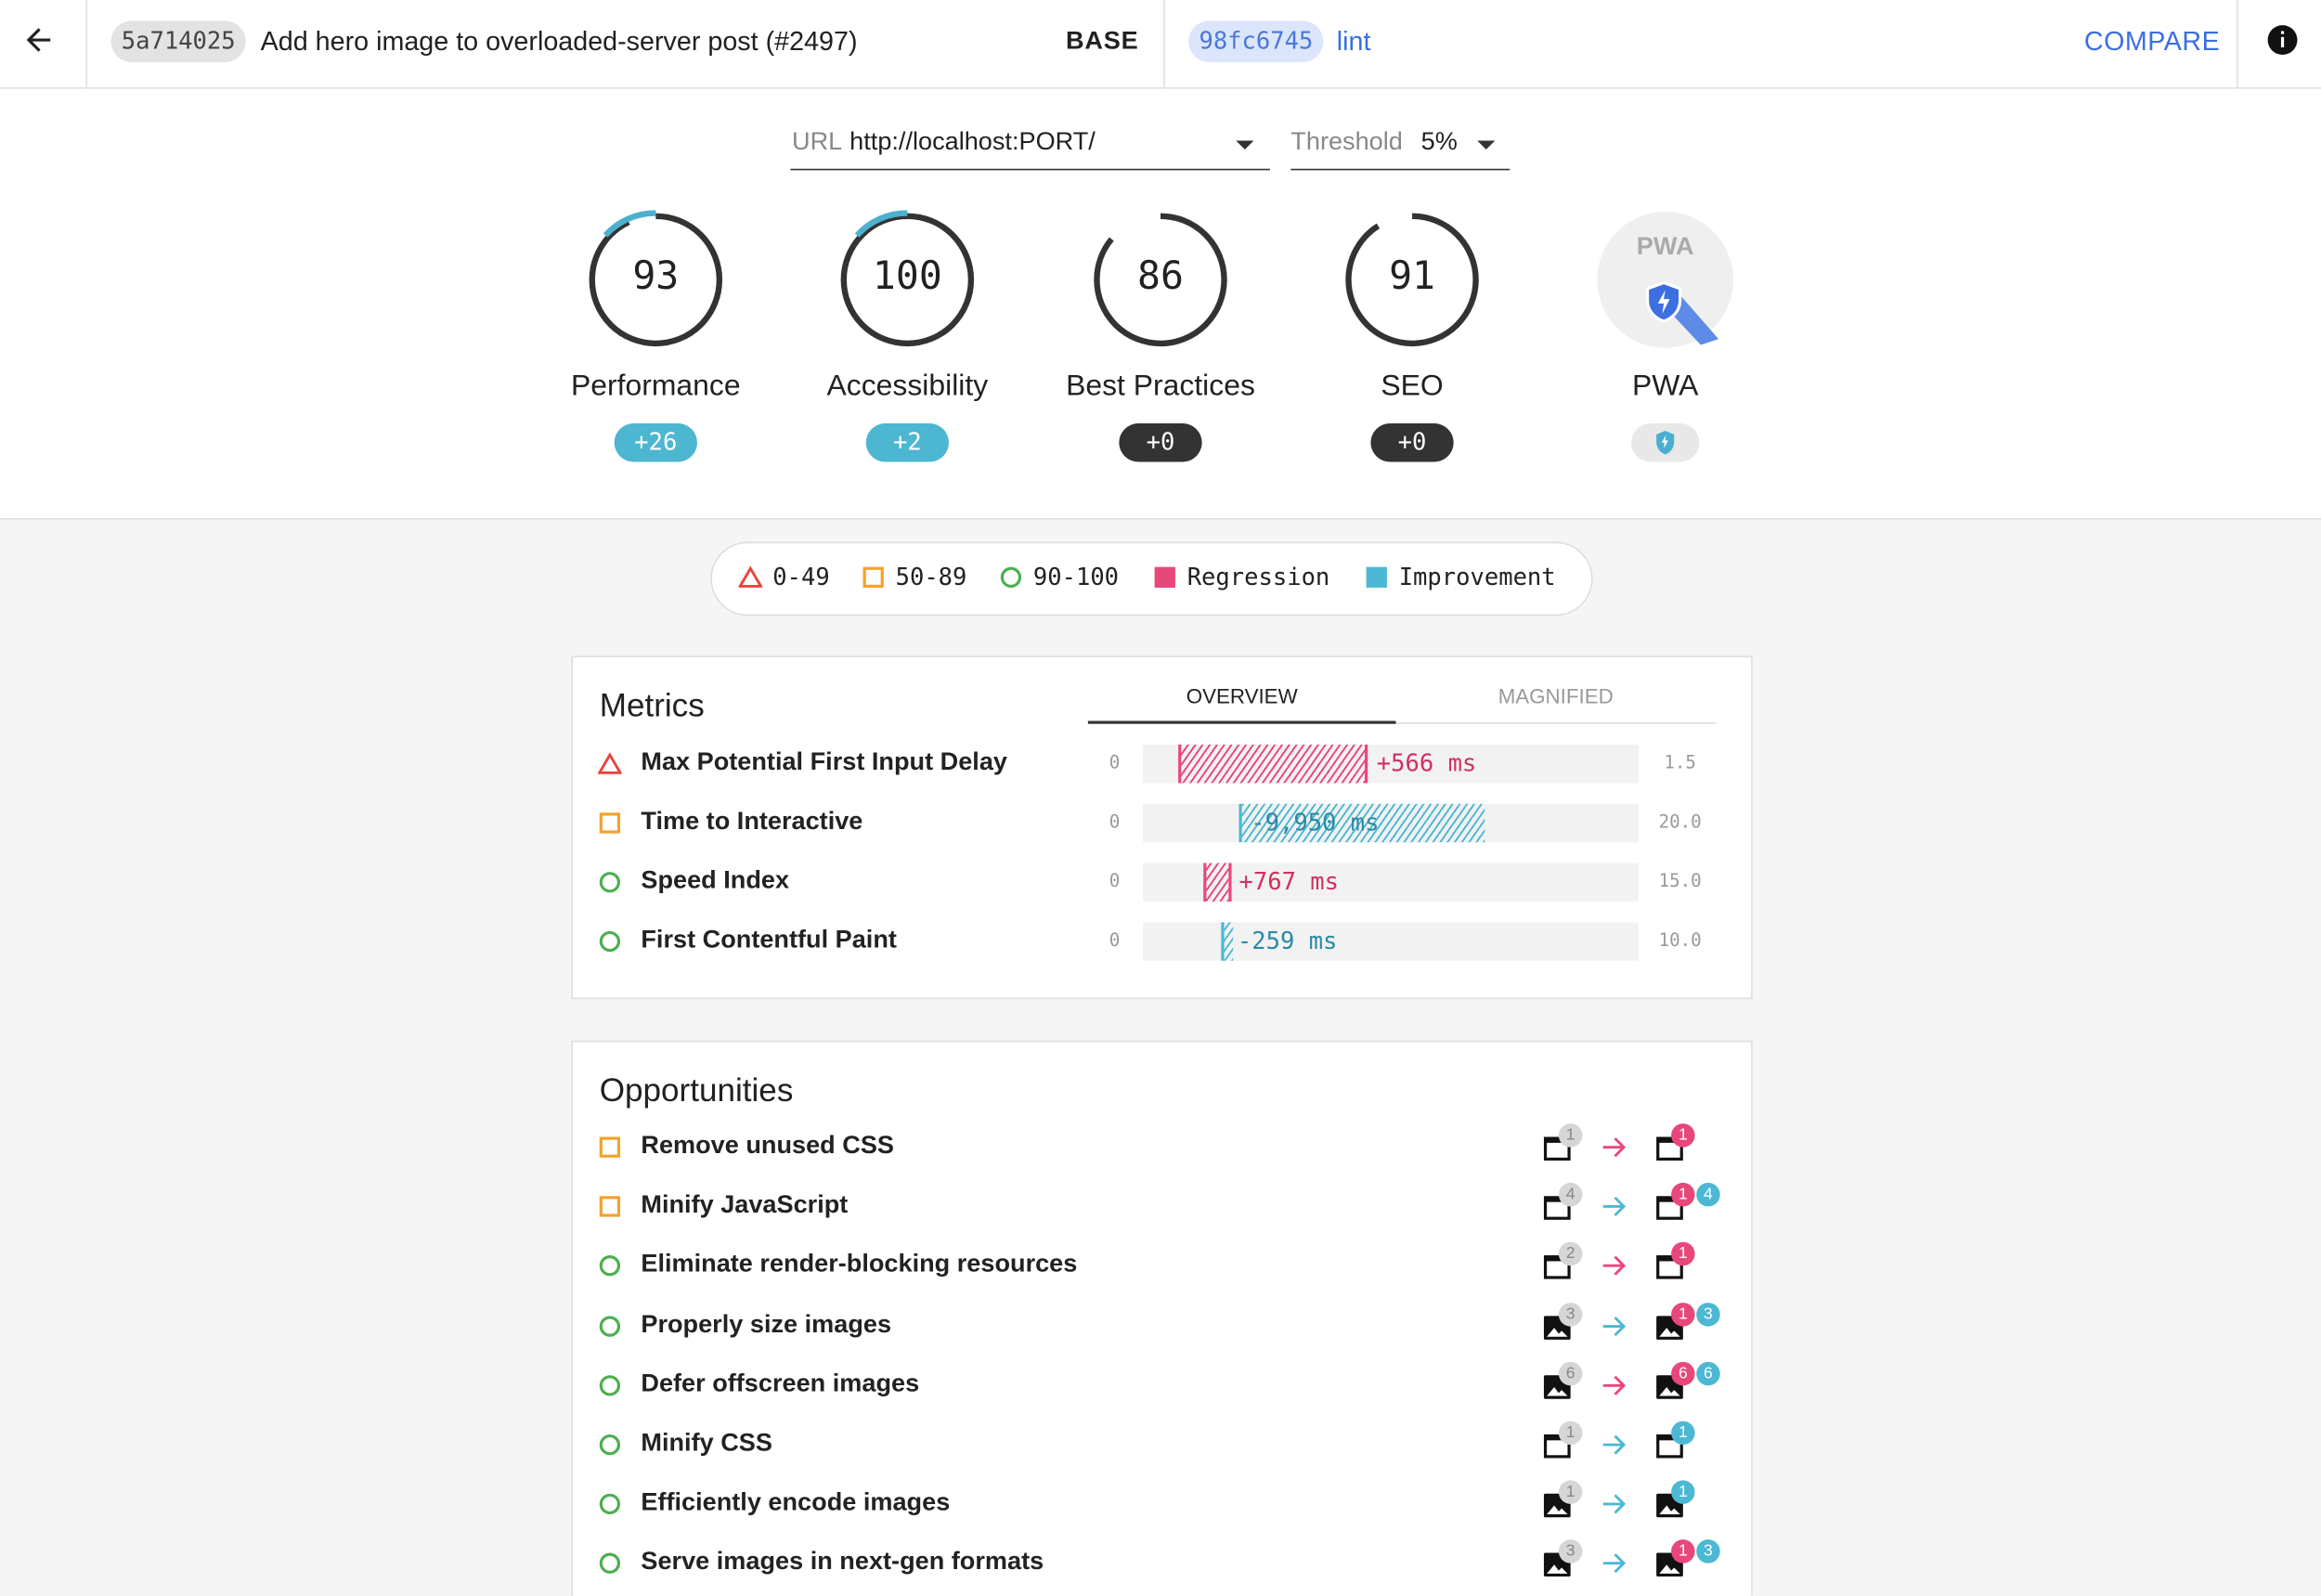 The height and width of the screenshot is (1596, 2321). I want to click on base-count: 4, so click(1570, 1195).